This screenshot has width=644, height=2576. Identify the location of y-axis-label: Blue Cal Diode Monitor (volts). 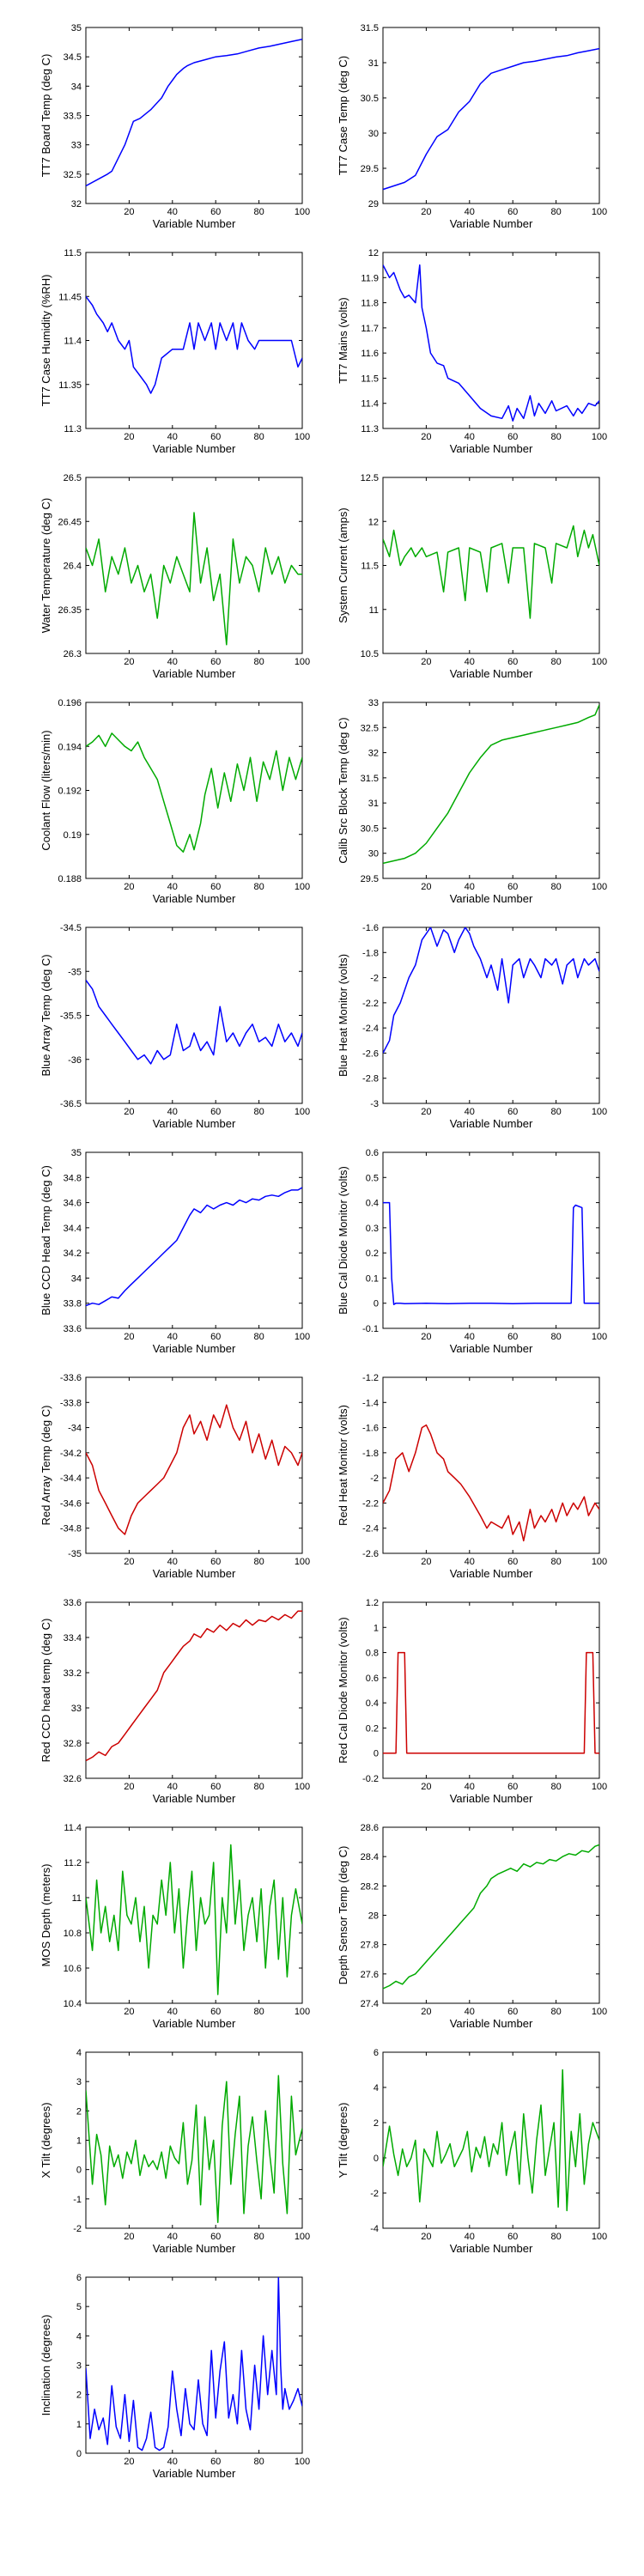
(343, 1240).